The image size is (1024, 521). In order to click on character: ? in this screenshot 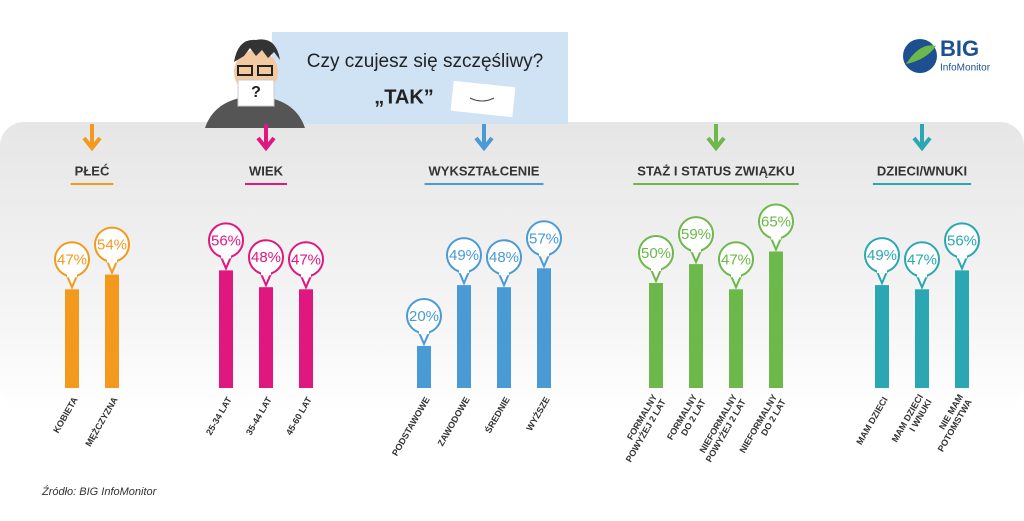, I will do `click(255, 83)`.